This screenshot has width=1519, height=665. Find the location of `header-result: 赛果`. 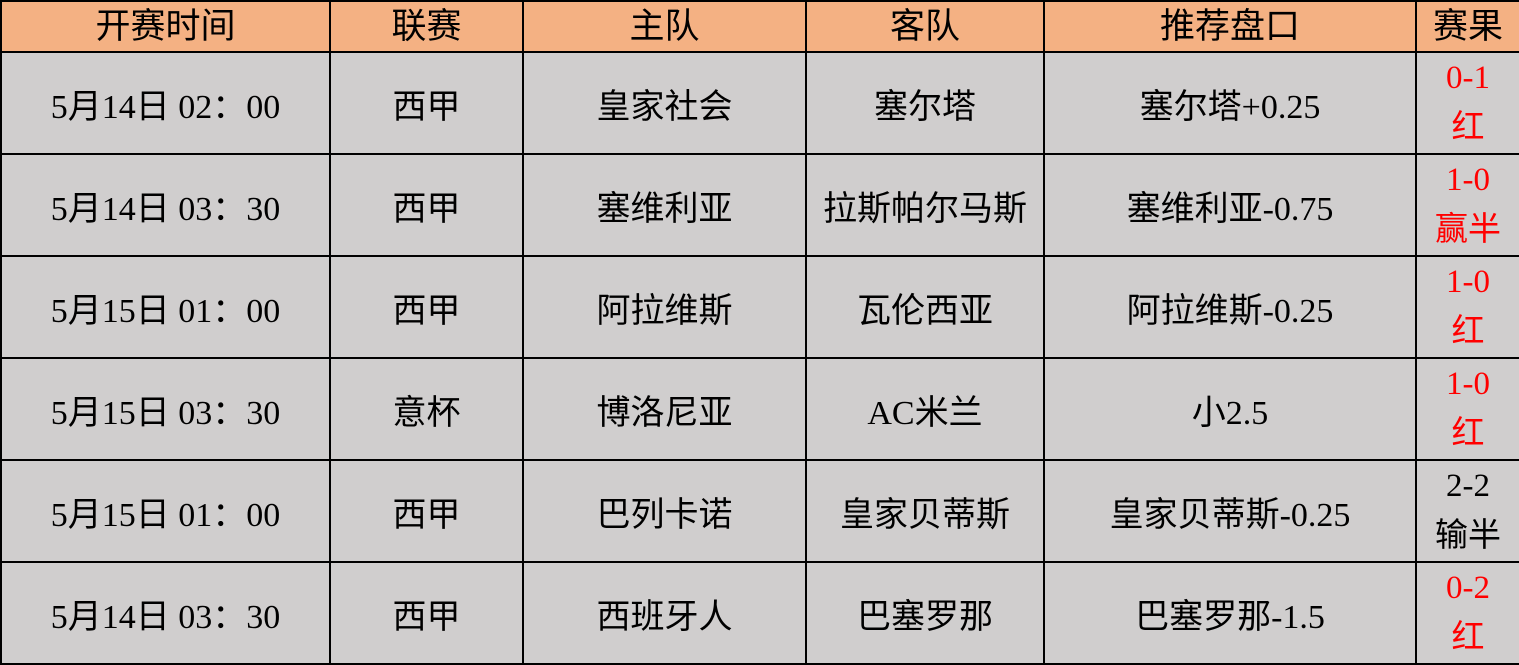

header-result: 赛果 is located at coordinates (1467, 26).